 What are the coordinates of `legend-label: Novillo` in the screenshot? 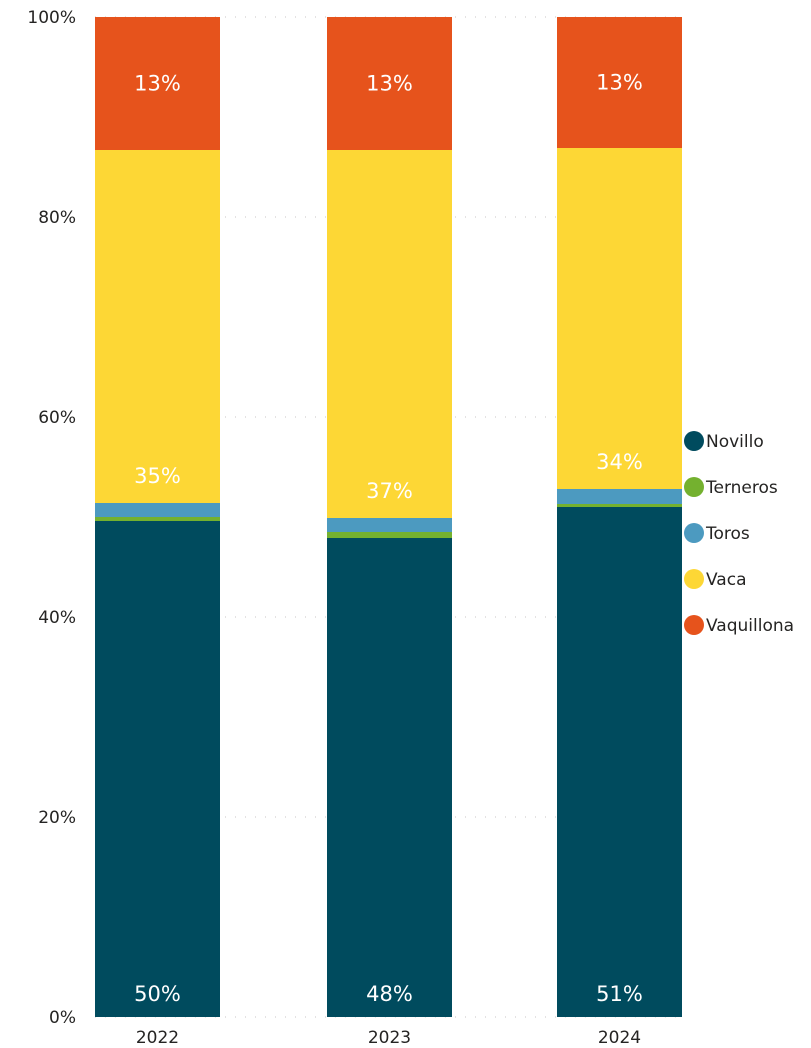 It's located at (735, 442).